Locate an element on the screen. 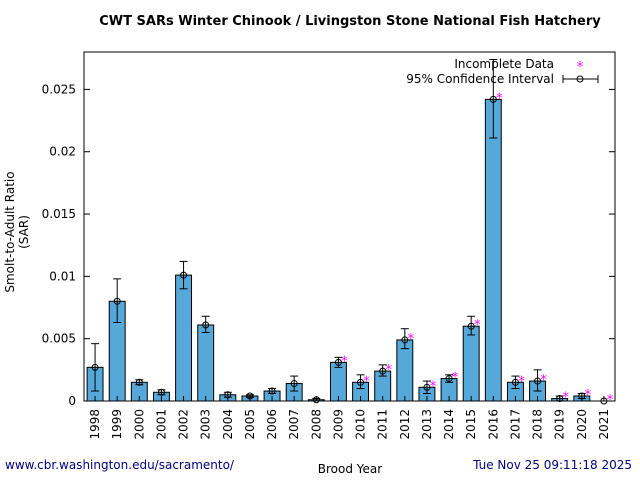  x-axis-label: Brood Year is located at coordinates (350, 469).